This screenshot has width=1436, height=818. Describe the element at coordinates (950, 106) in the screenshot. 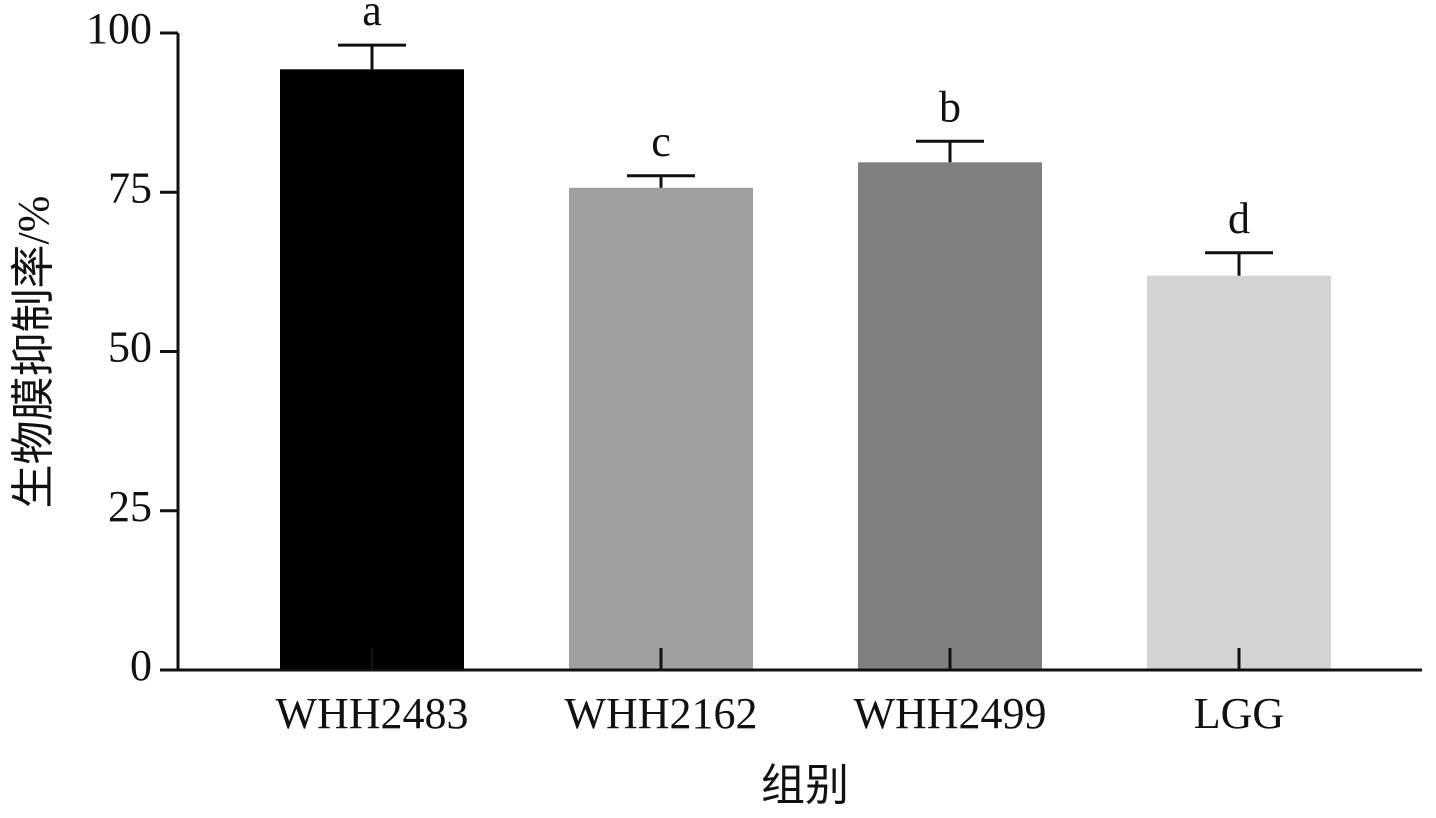

I see `significance-label: b` at that location.